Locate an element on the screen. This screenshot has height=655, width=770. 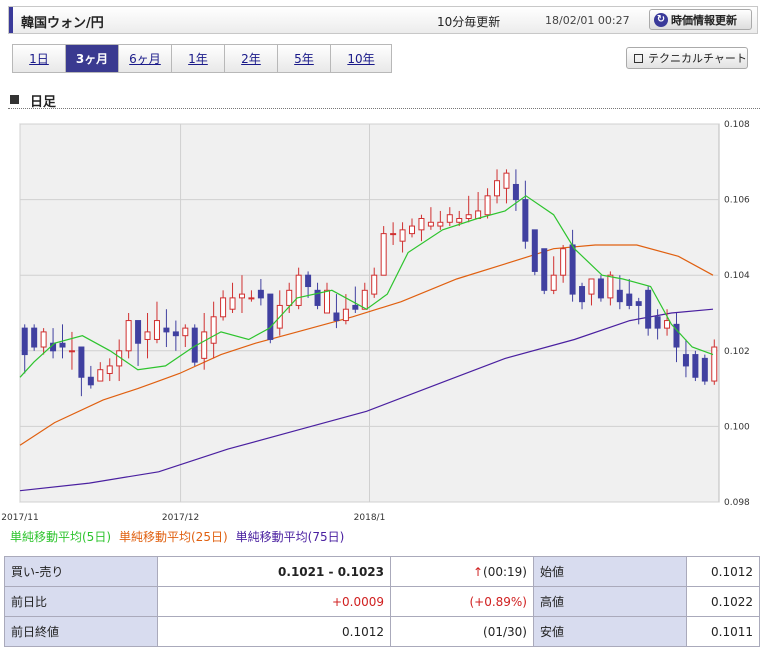
legend-ma25: 単純移動平均(25日) is located at coordinates (173, 537).